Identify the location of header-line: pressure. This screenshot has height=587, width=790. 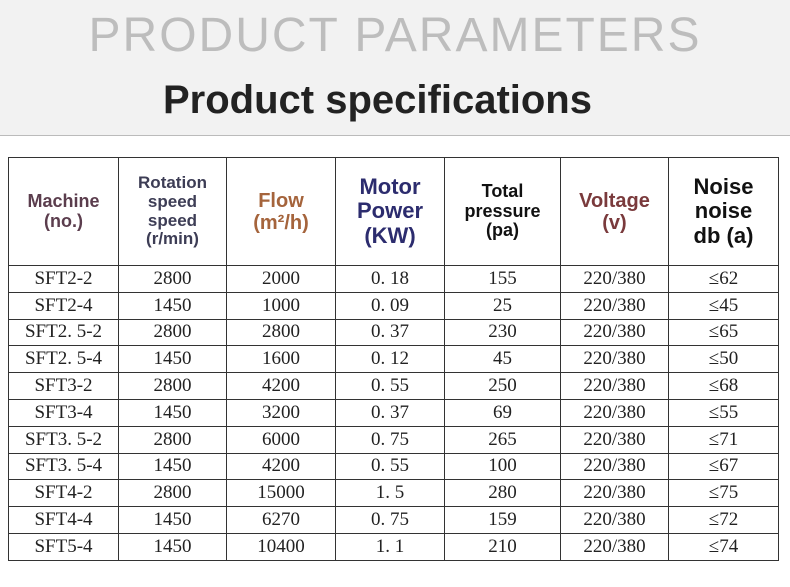
(502, 210).